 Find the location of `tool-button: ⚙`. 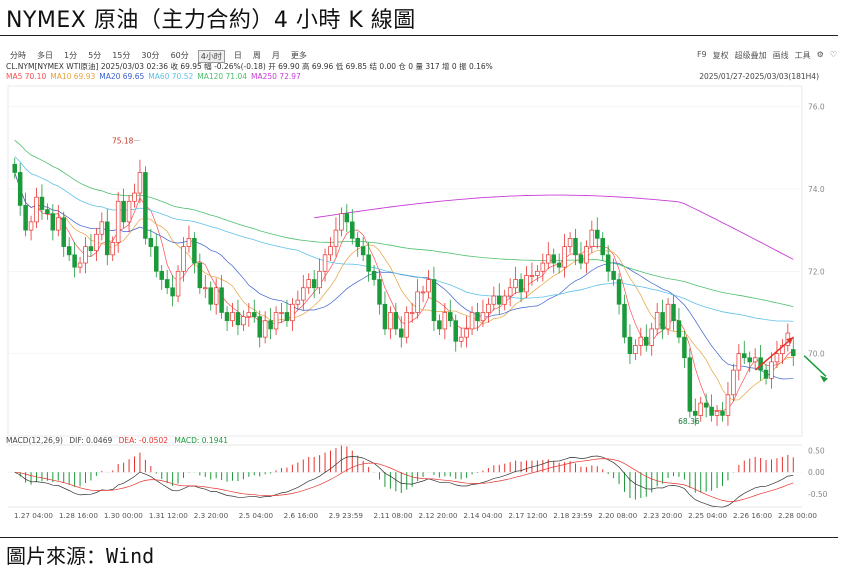

tool-button: ⚙ is located at coordinates (820, 54).